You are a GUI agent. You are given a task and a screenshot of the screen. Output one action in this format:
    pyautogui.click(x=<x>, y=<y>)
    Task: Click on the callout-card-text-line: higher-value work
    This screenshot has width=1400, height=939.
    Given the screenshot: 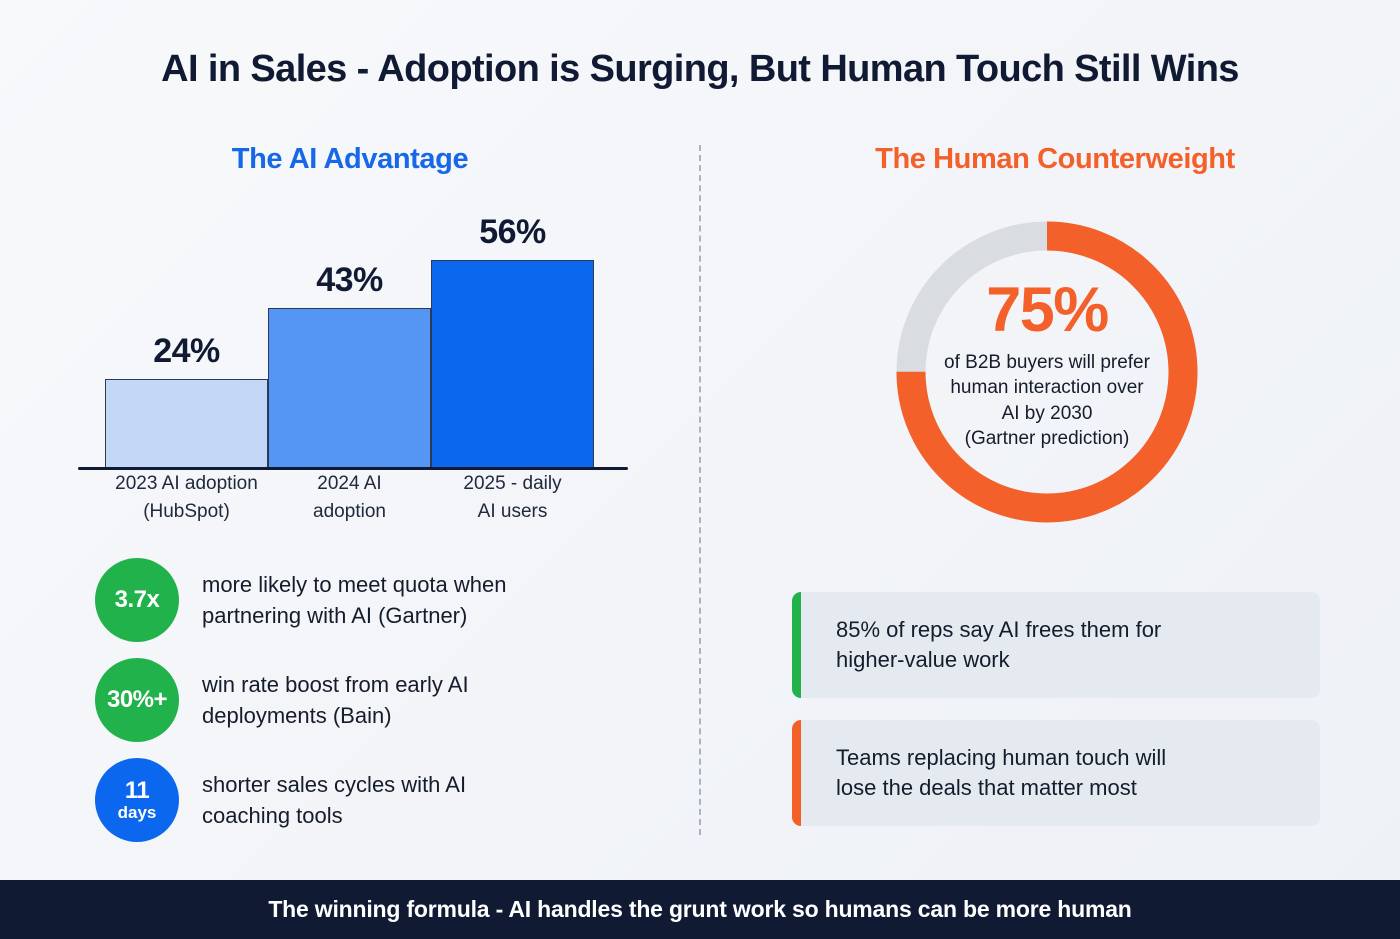 What is the action you would take?
    pyautogui.click(x=923, y=659)
    